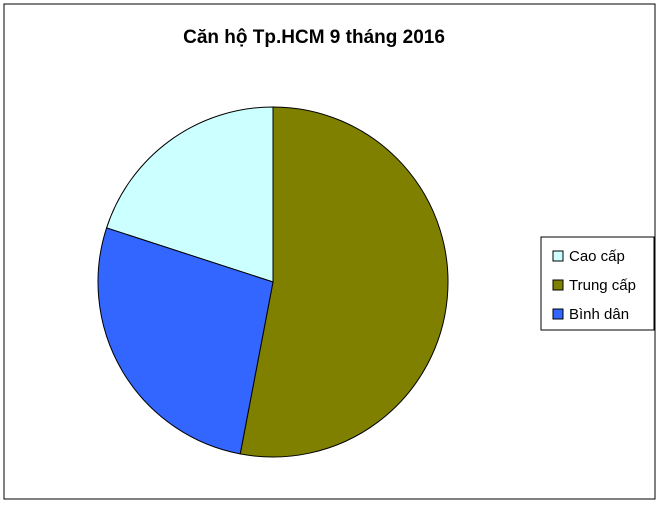  Describe the element at coordinates (602, 285) in the screenshot. I see `legend-label: Trung cấp` at that location.